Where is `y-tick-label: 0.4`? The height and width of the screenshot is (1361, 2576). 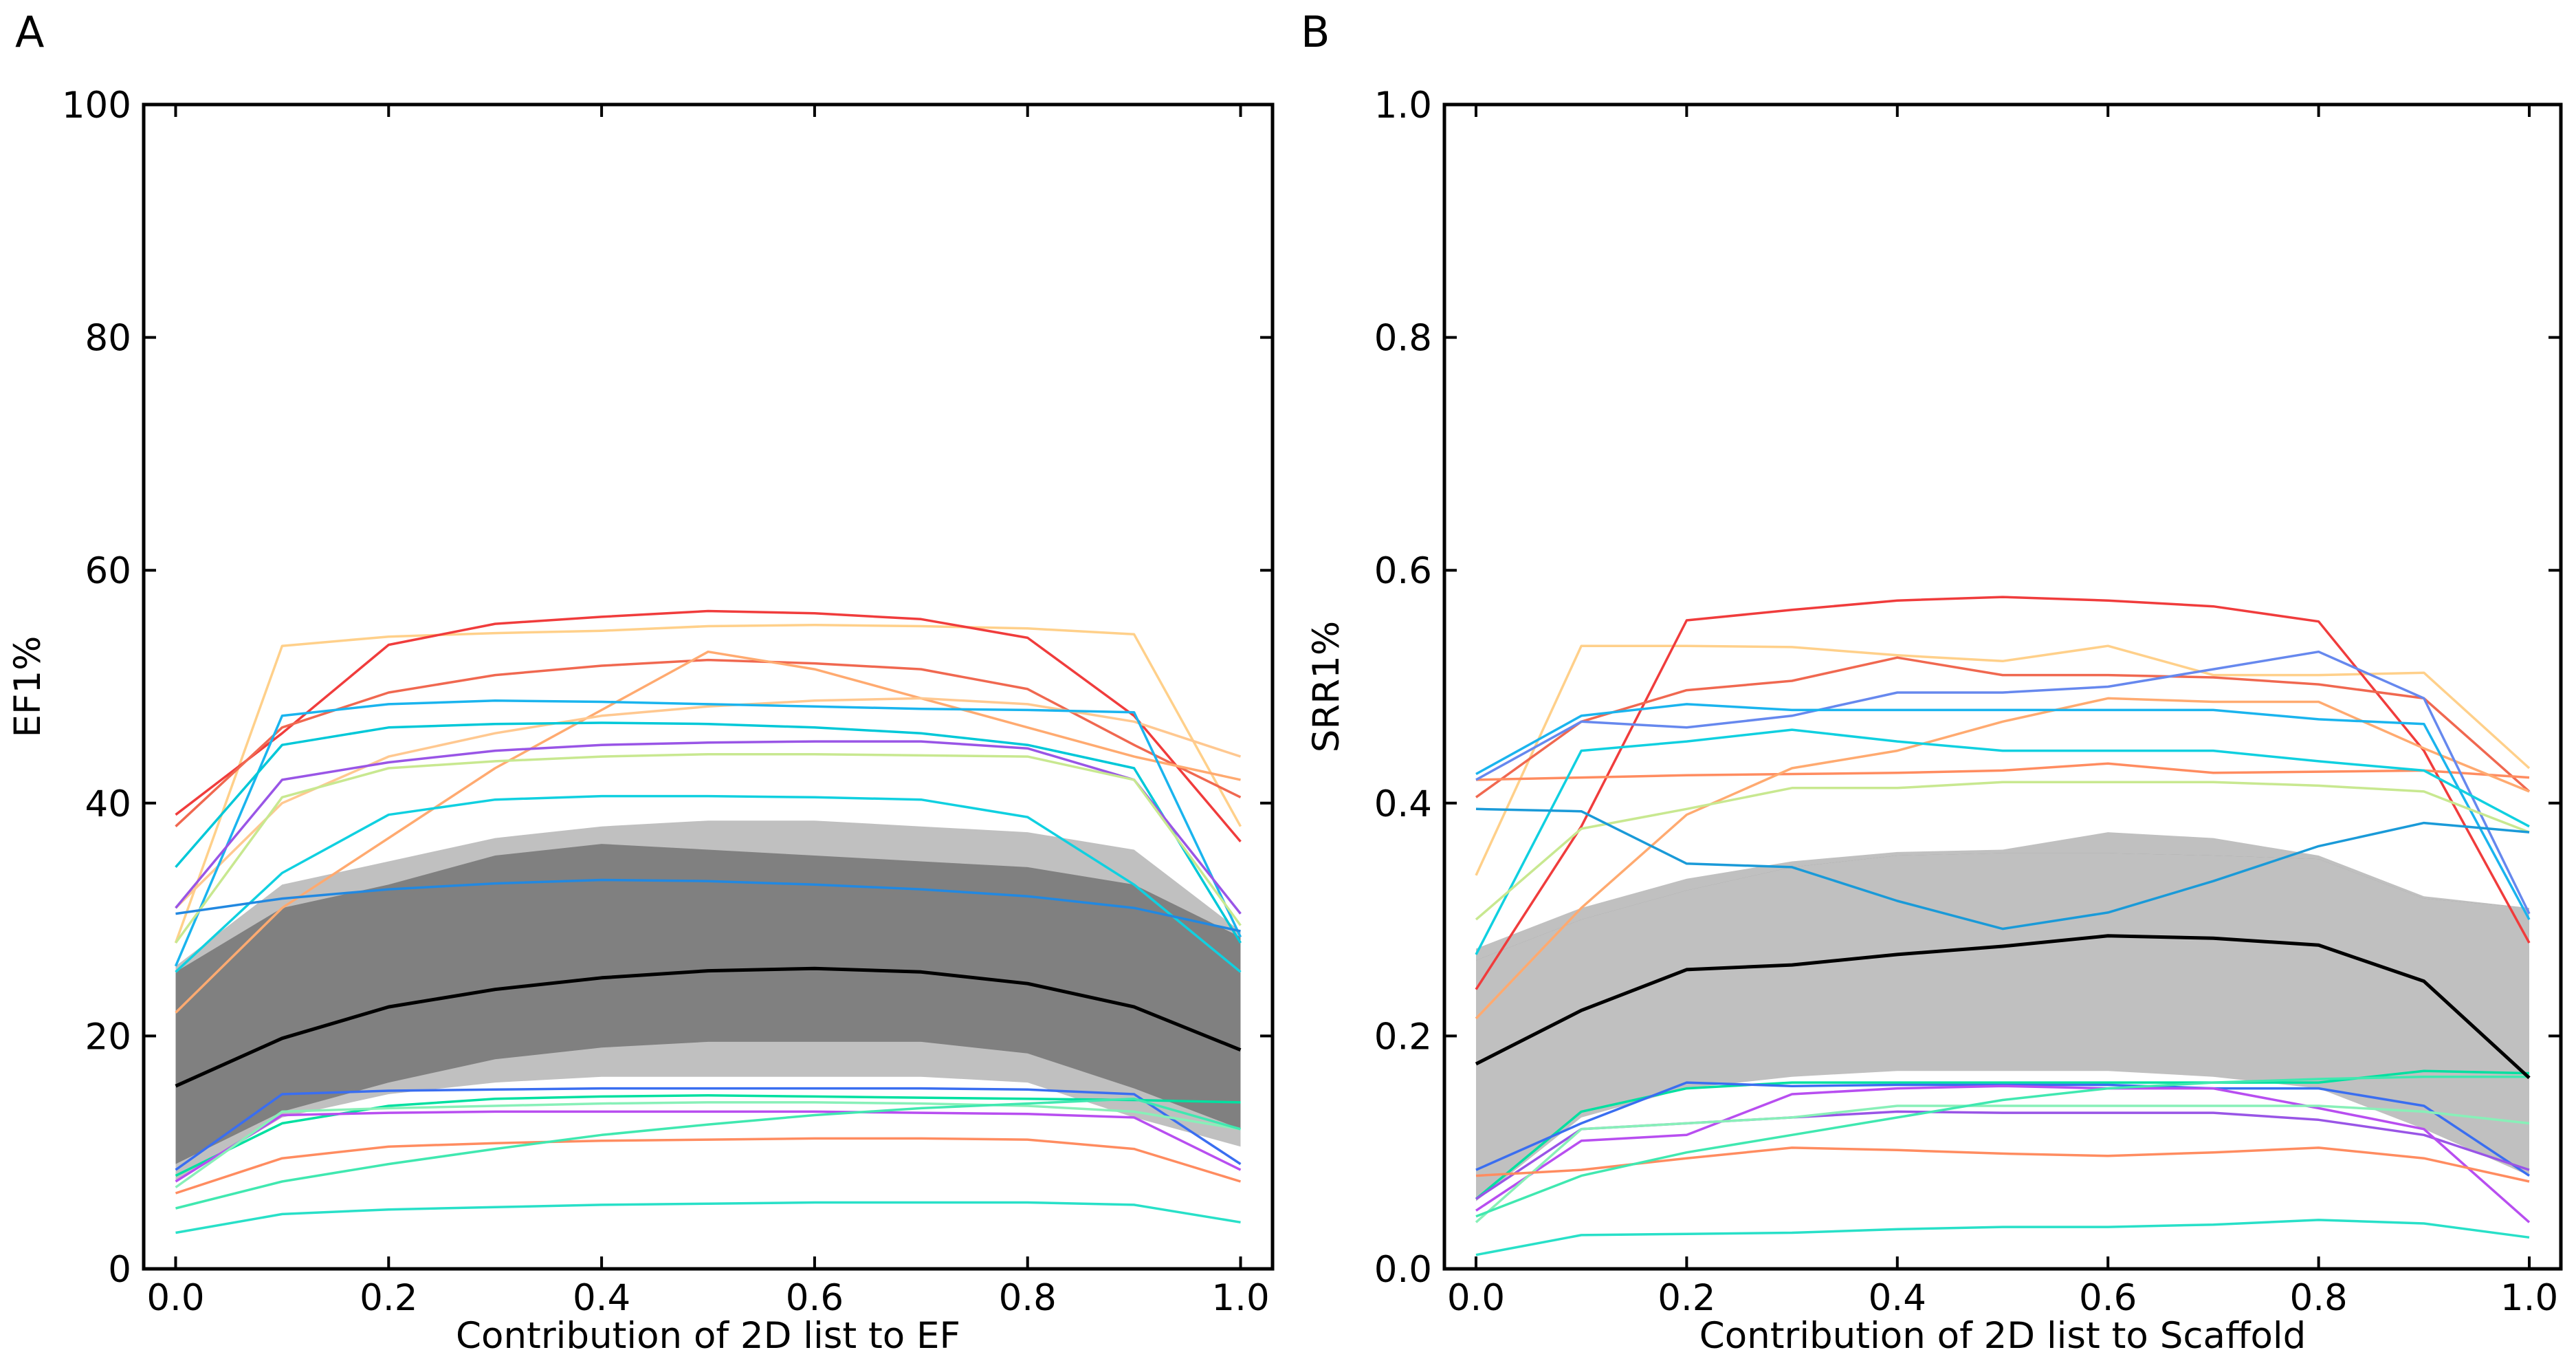
y-tick-label: 0.4 is located at coordinates (1403, 804).